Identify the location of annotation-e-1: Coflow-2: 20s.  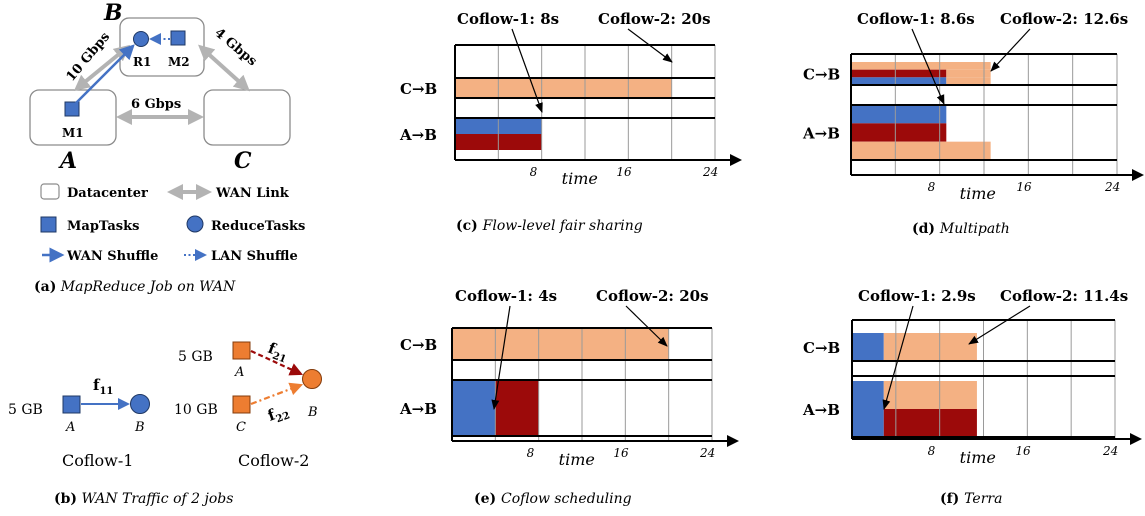
(652, 296).